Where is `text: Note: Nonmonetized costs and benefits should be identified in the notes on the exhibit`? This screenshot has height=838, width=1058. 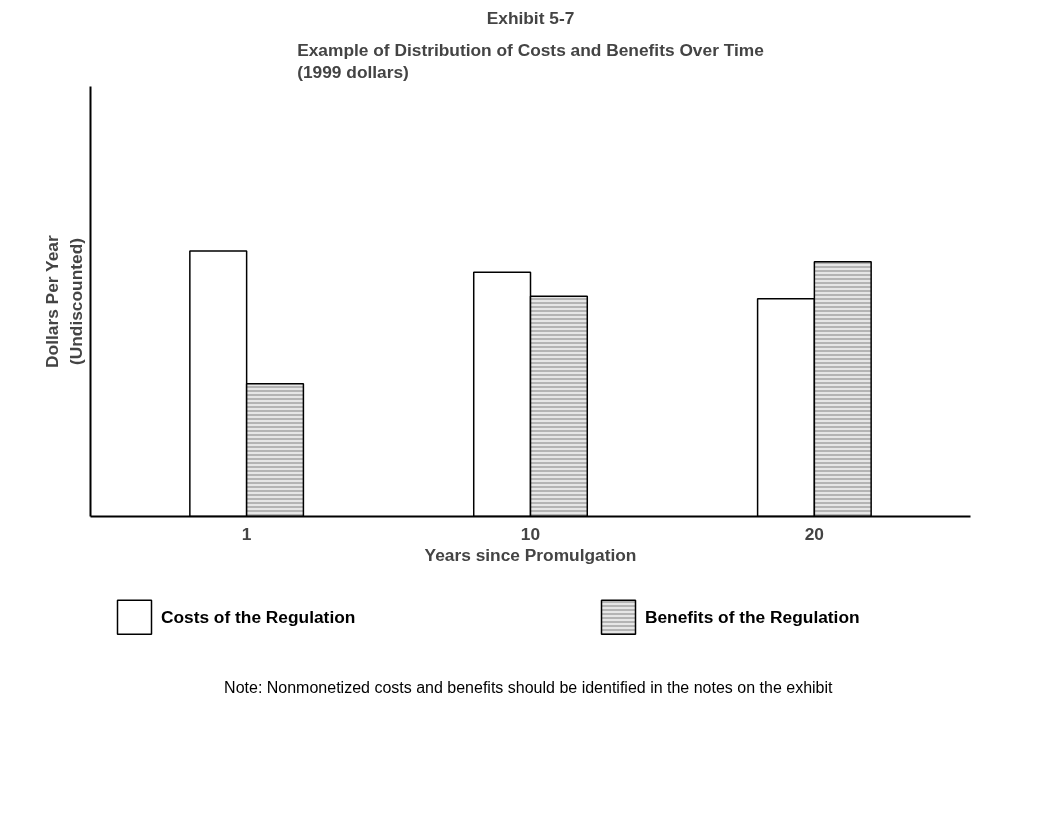
text: Note: Nonmonetized costs and benefits should be identified in the notes on the exhibit is located at coordinates (529, 687).